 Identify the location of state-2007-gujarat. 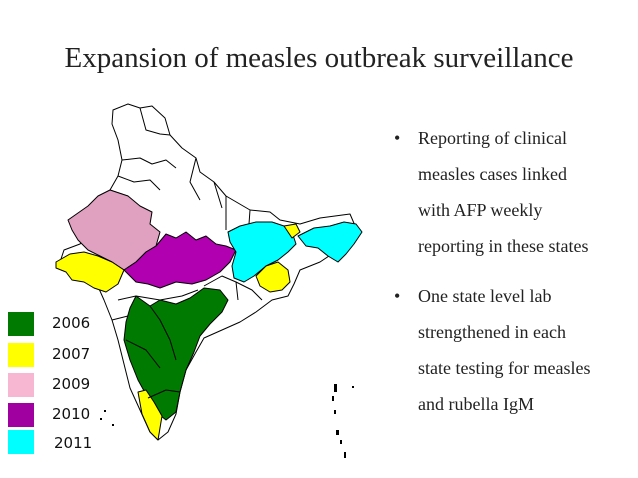
(90, 272).